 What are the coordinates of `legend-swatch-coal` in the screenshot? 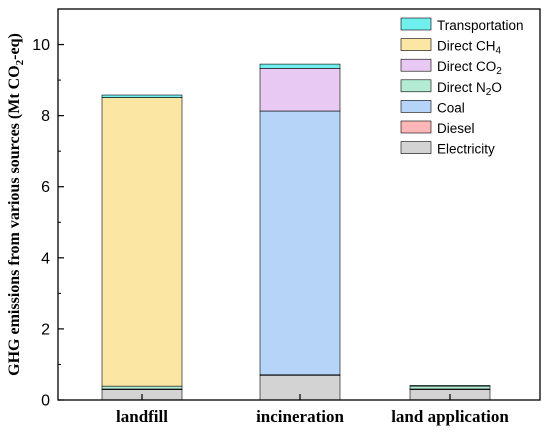 It's located at (416, 106).